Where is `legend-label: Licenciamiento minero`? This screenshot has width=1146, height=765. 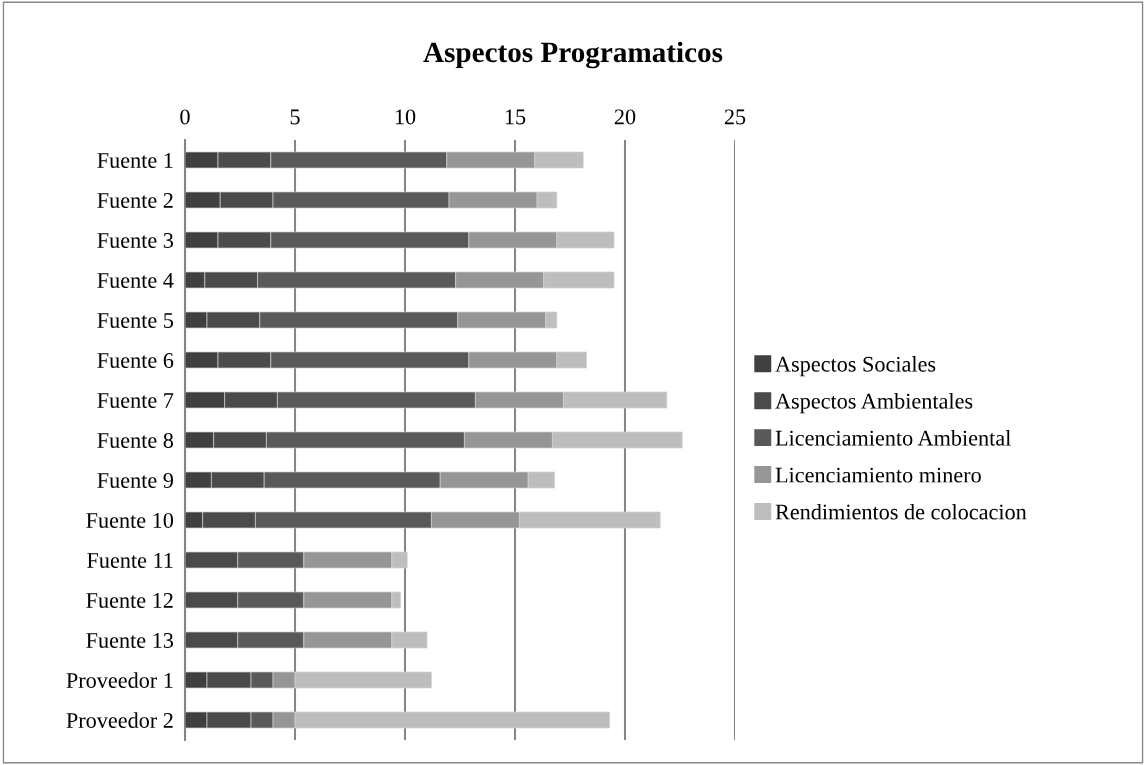
legend-label: Licenciamiento minero is located at coordinates (878, 475).